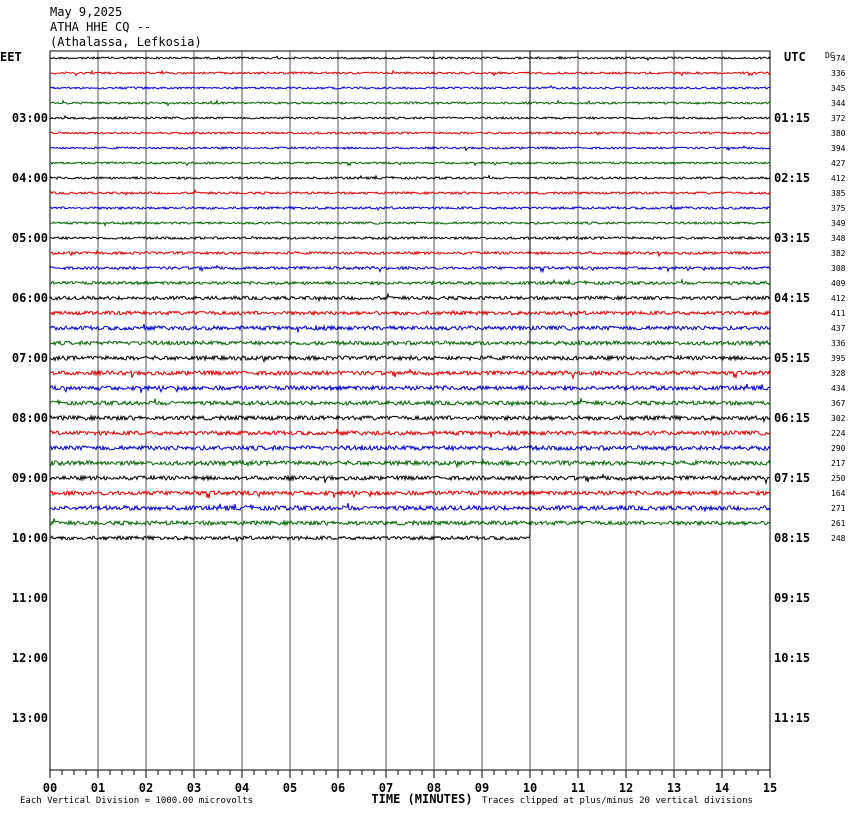 The image size is (850, 814). Describe the element at coordinates (838, 538) in the screenshot. I see `dc-offset-label: 248` at that location.